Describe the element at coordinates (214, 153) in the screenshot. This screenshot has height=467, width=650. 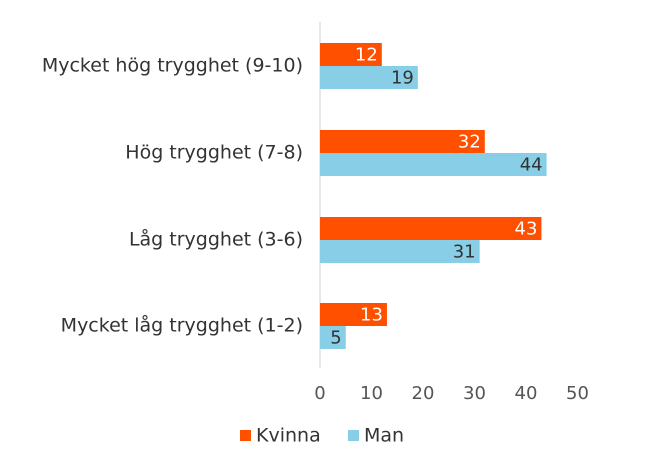
I see `category-label: Hög trygghet (7-8)` at that location.